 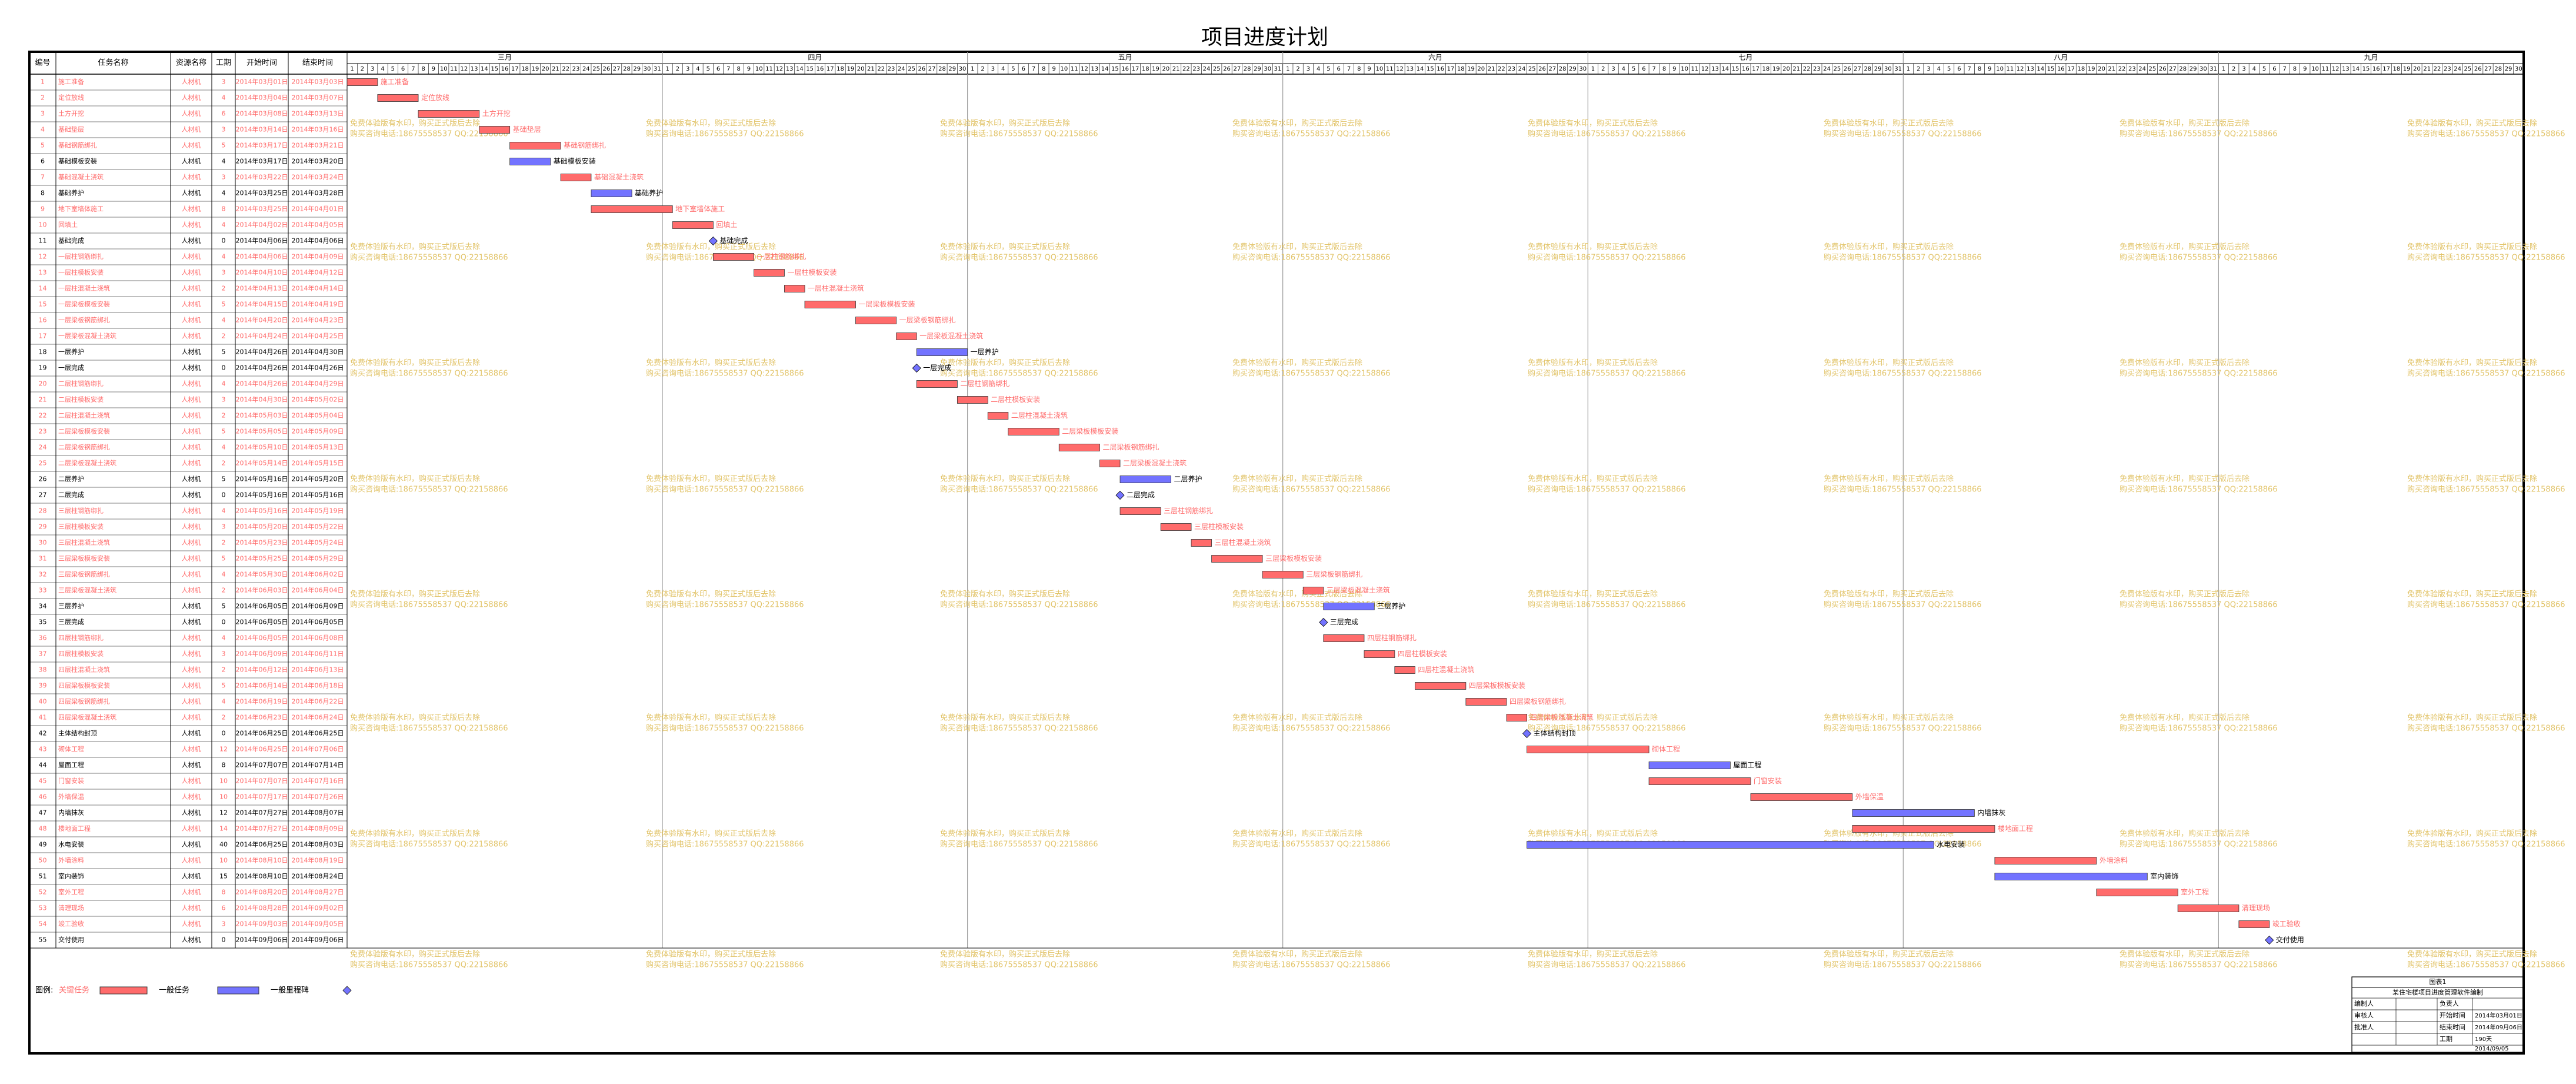 What do you see at coordinates (700, 209) in the screenshot?
I see `bar-label: 地下室墙体施工` at bounding box center [700, 209].